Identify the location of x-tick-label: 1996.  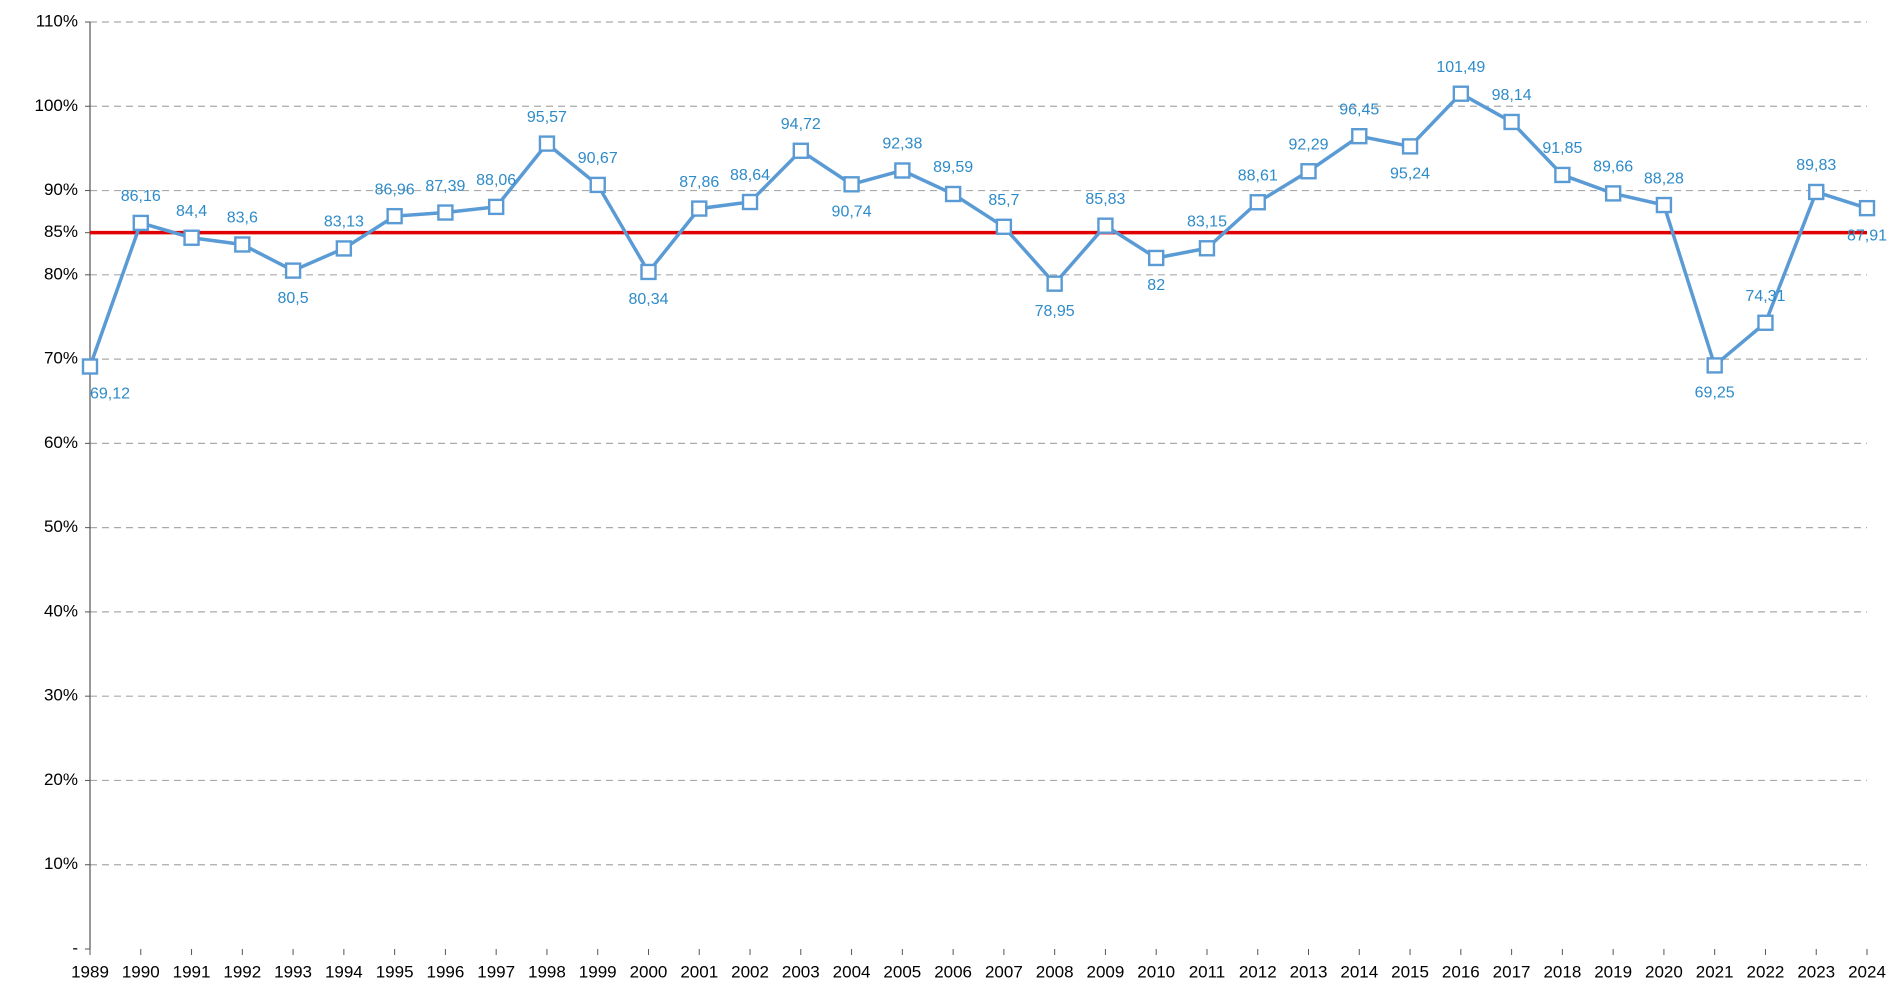
(445, 971).